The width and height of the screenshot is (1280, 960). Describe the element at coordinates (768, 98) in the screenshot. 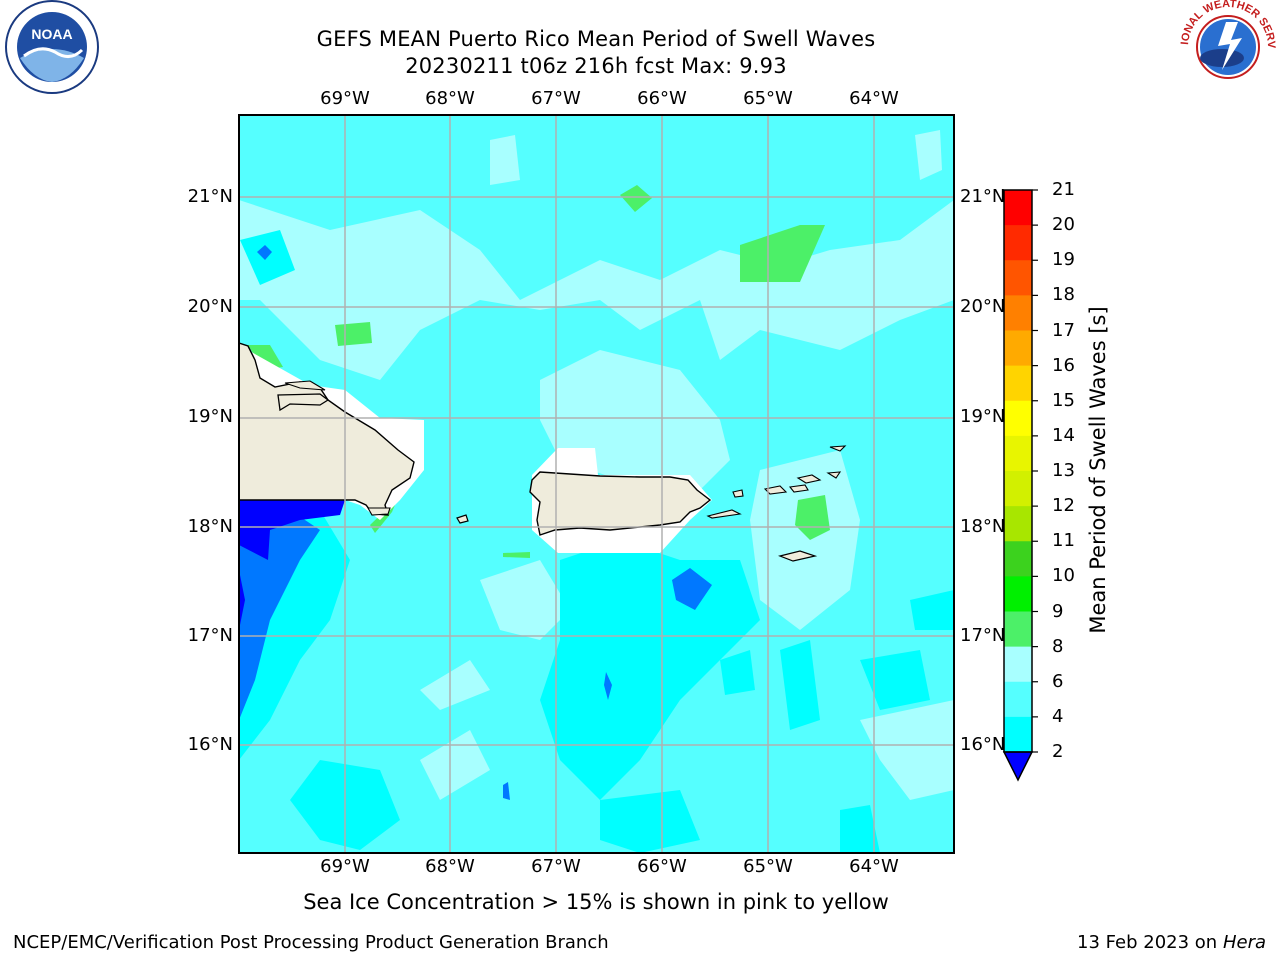

I see `lon-label-top: 65°W` at that location.